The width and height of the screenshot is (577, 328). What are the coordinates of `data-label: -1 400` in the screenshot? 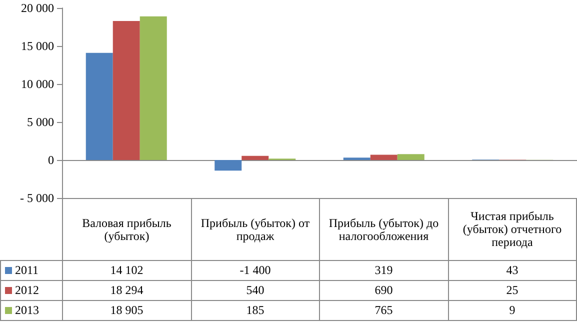 It's located at (255, 270).